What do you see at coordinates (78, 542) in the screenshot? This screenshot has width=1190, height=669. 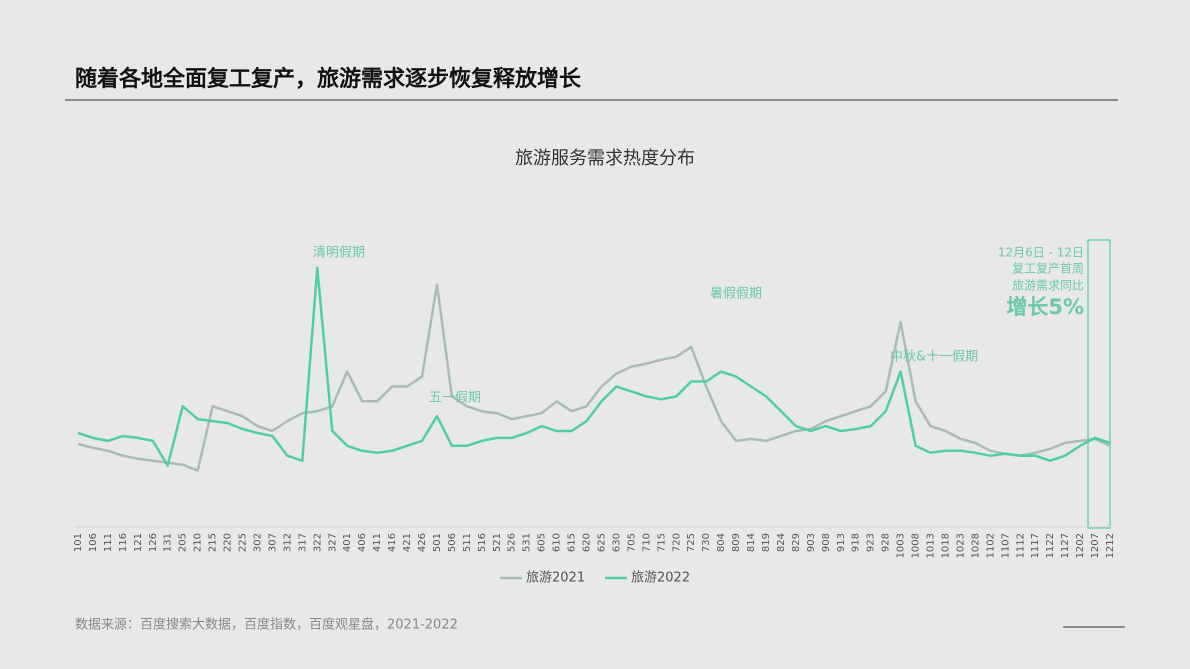 I see `x-tick-label: 101` at bounding box center [78, 542].